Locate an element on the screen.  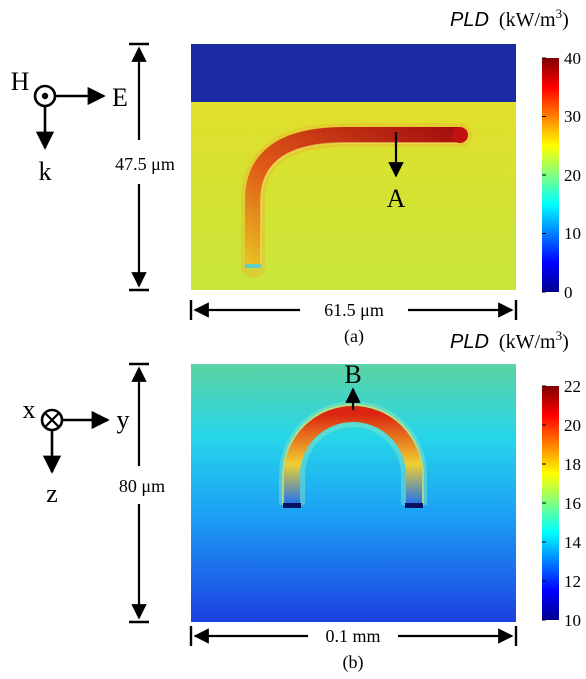
label-point-a: A is located at coordinates (396, 198).